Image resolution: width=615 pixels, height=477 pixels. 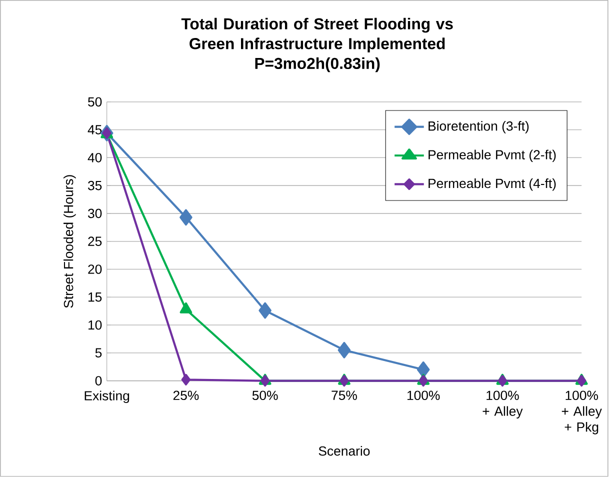 I want to click on legend-label: Permeable Pvmt (2-ft), so click(x=492, y=156).